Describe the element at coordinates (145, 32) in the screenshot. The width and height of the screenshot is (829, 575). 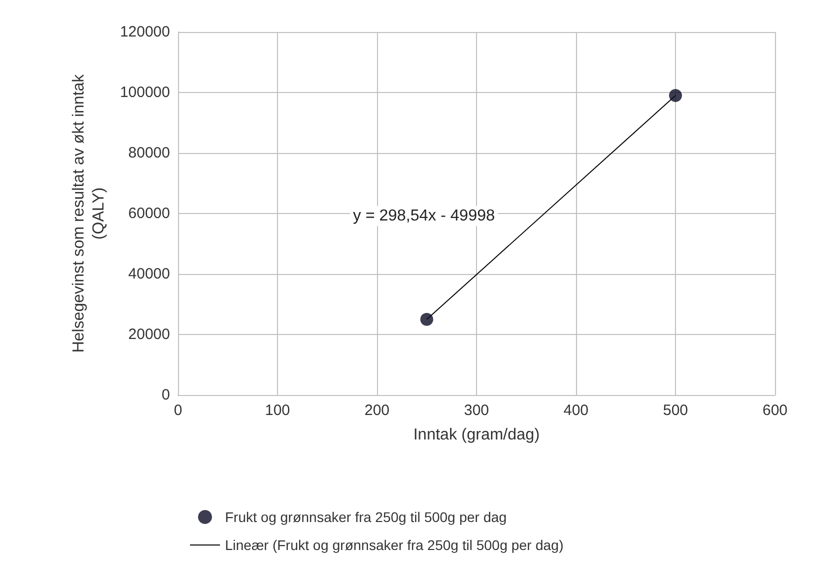
I see `y-tick-label: 120000` at that location.